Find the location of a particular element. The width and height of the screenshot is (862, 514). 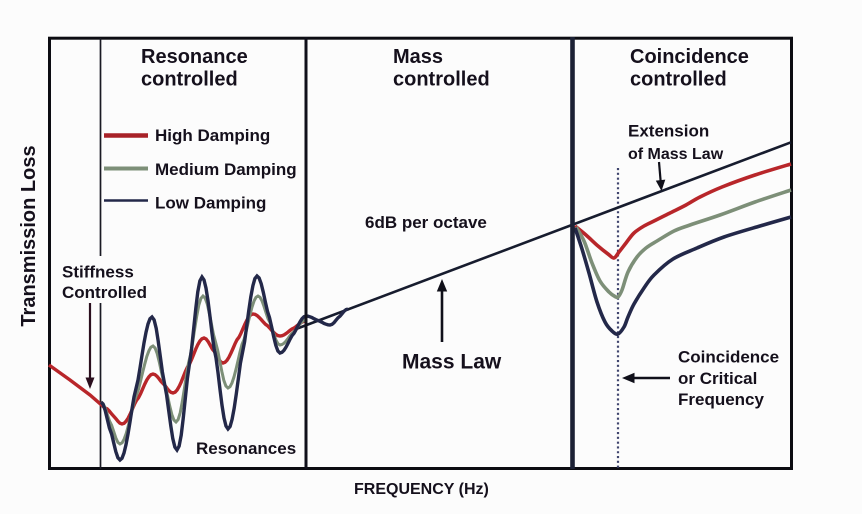

svg-text: Mass is located at coordinates (418, 57).